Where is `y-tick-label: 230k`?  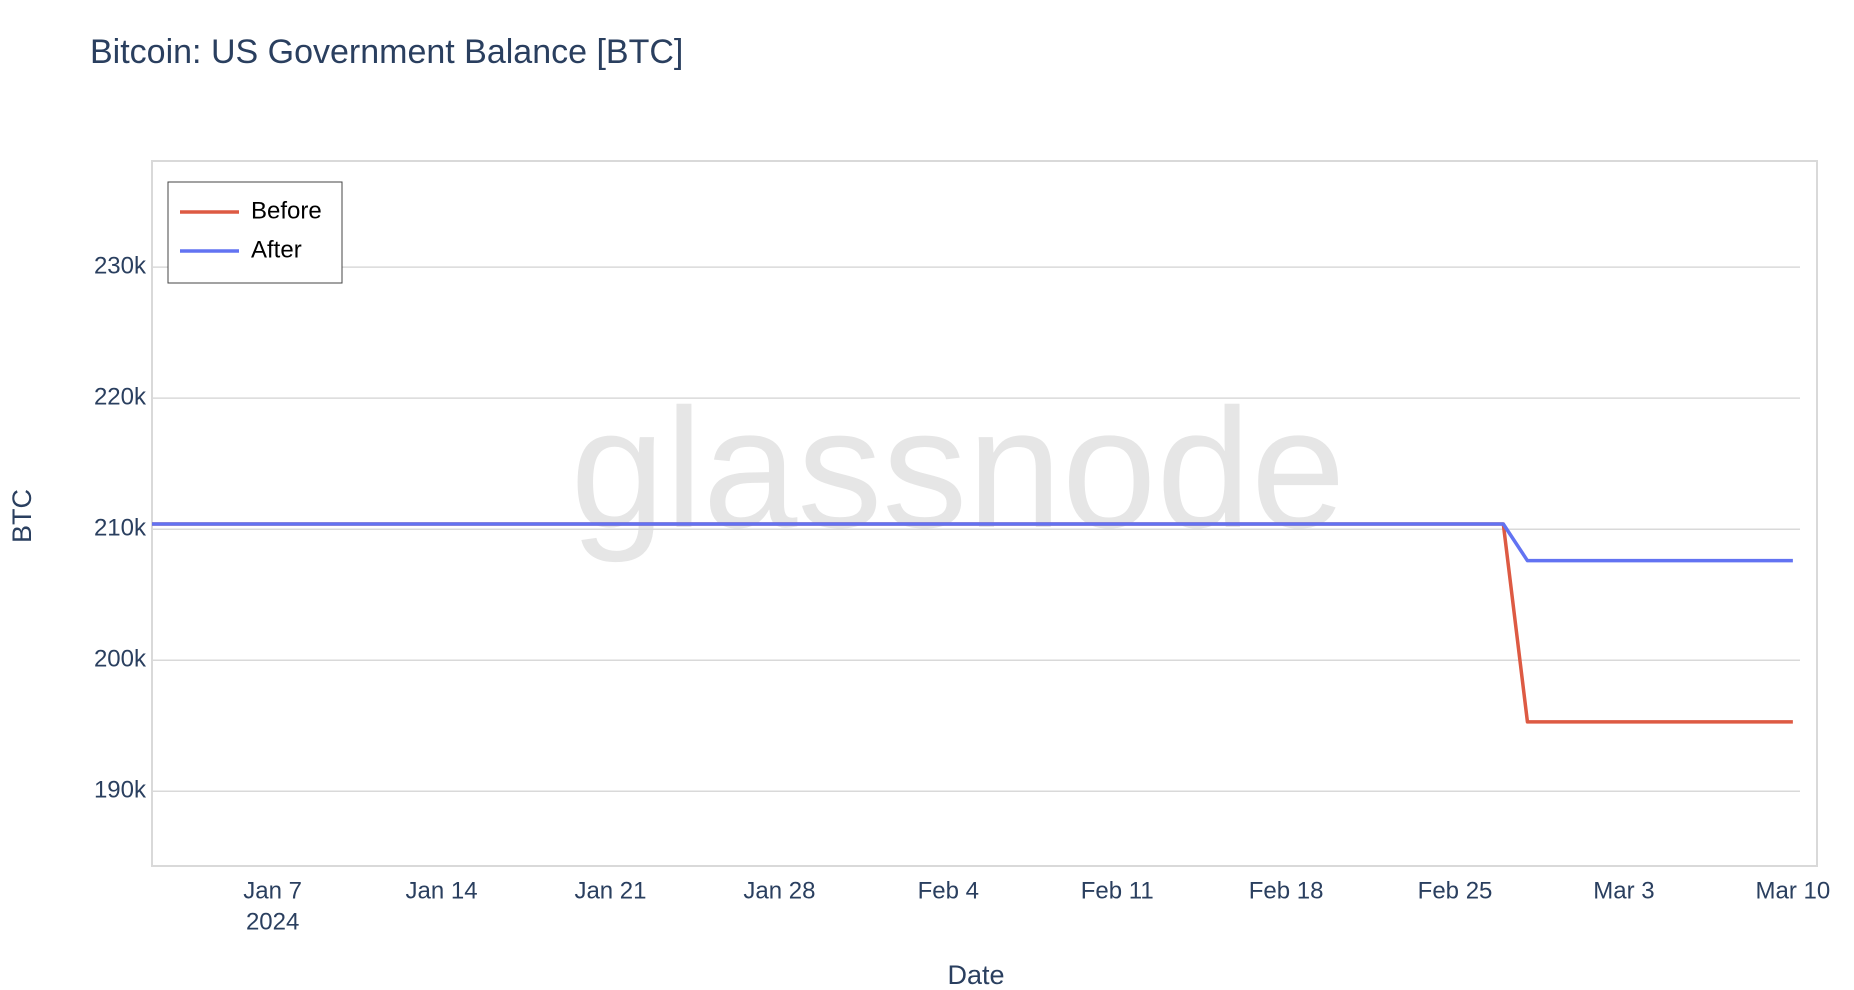
y-tick-label: 230k is located at coordinates (120, 265).